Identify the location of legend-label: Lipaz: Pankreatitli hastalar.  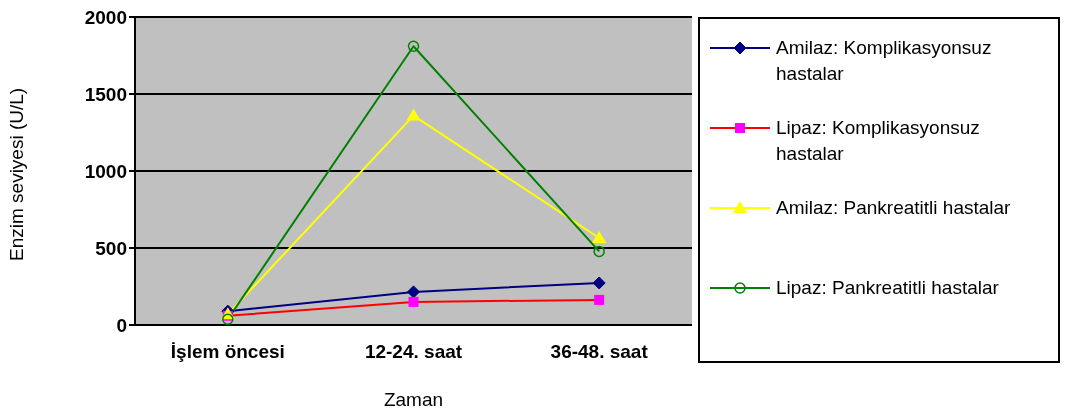
(887, 288).